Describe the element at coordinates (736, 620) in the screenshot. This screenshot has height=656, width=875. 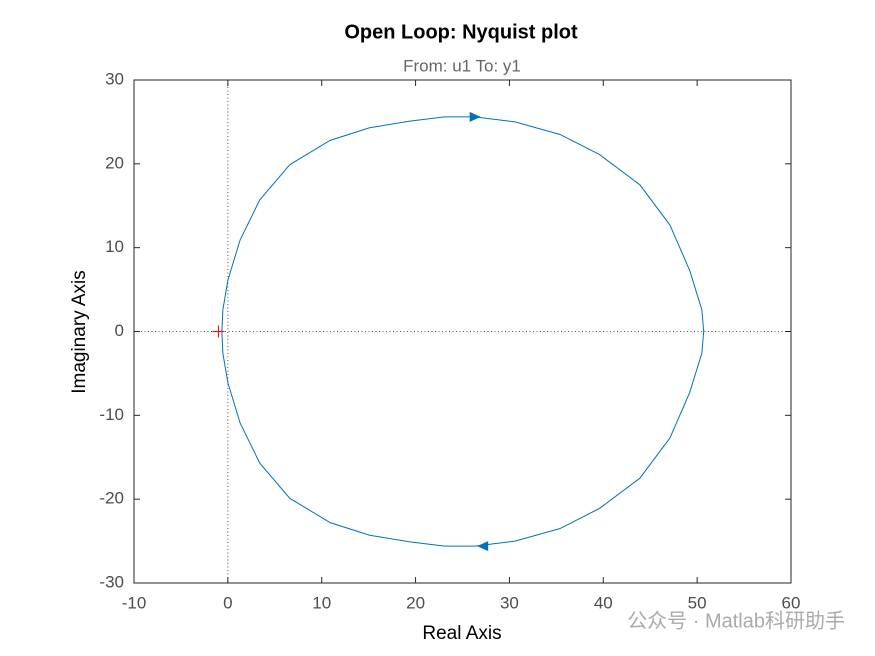
I see `watermark: 公众号 · Matlab科研助手` at that location.